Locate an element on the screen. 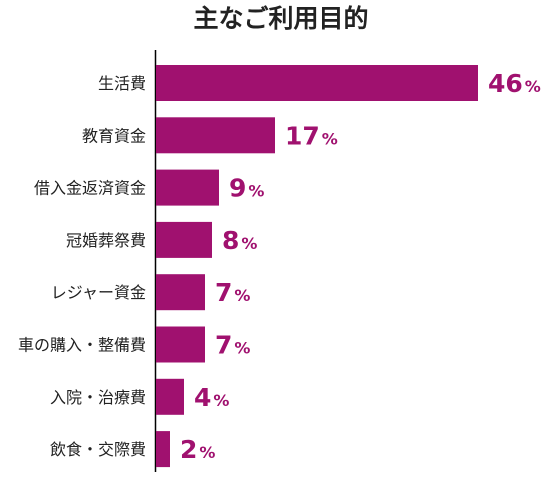 This screenshot has height=482, width=560. category-label: 教育資金 is located at coordinates (114, 135).